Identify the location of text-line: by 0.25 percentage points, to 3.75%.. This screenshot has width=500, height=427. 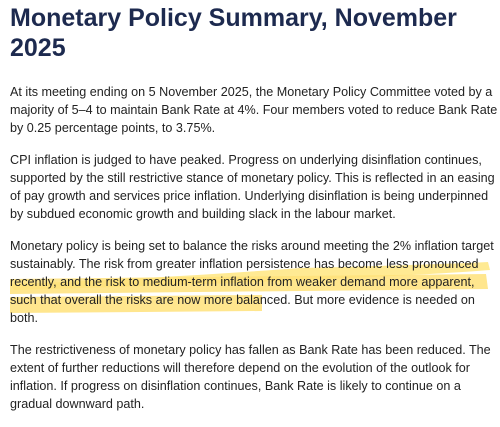
(113, 128).